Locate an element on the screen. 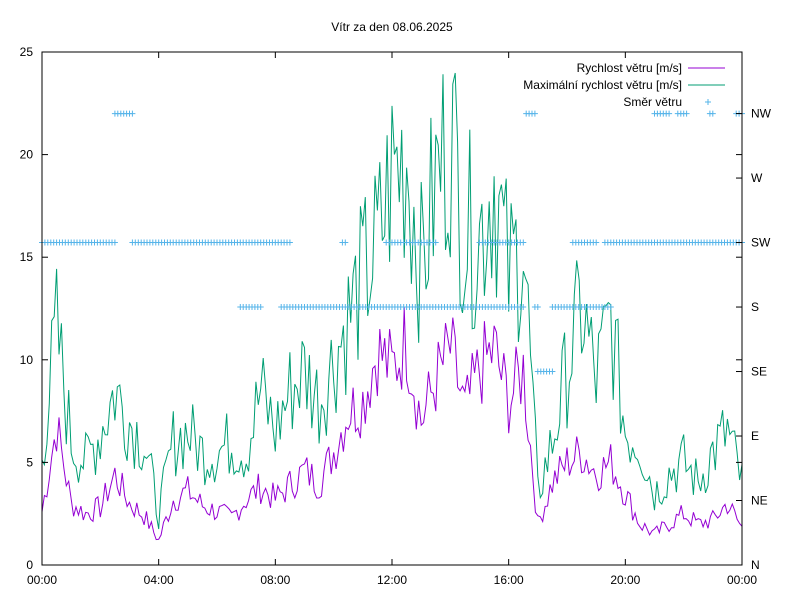 This screenshot has width=800, height=600. y2-tick-label: E is located at coordinates (755, 436).